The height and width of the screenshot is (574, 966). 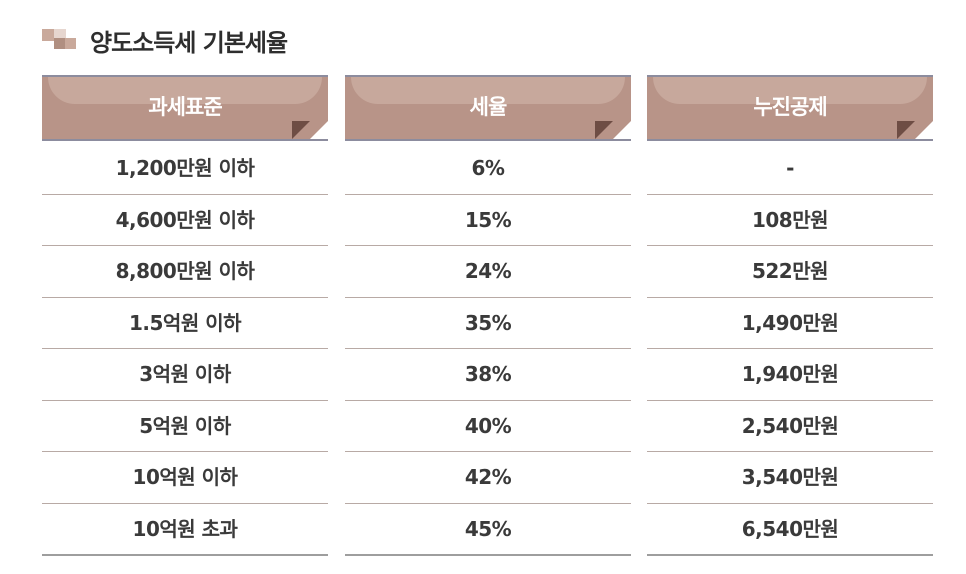 I want to click on table-cell: 35%, so click(x=488, y=323).